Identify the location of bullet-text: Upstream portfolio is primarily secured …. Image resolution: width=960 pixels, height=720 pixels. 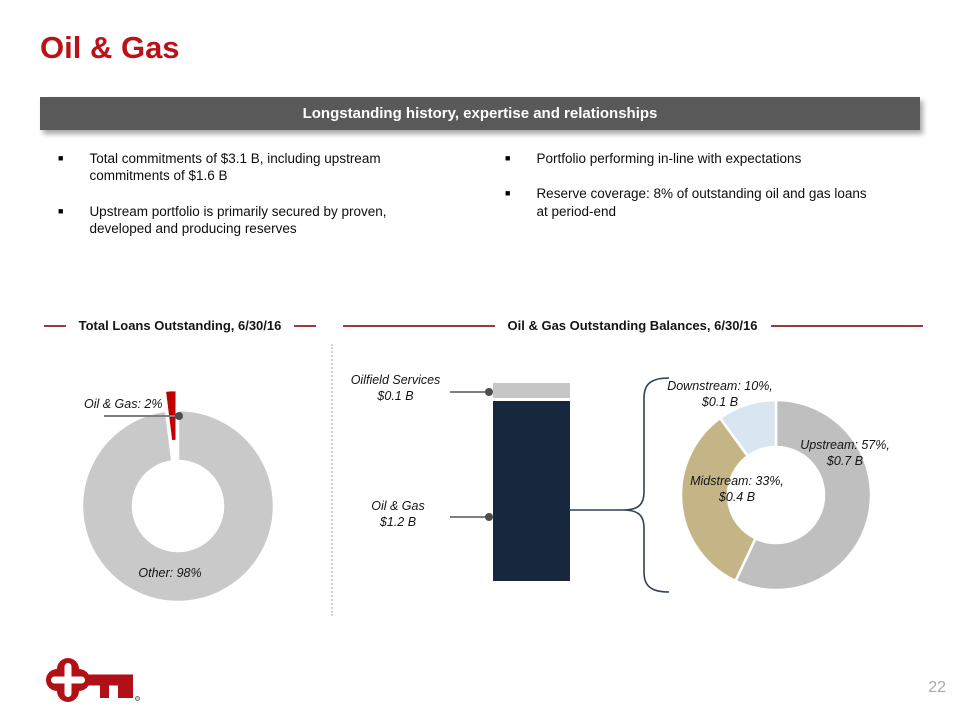
(238, 219).